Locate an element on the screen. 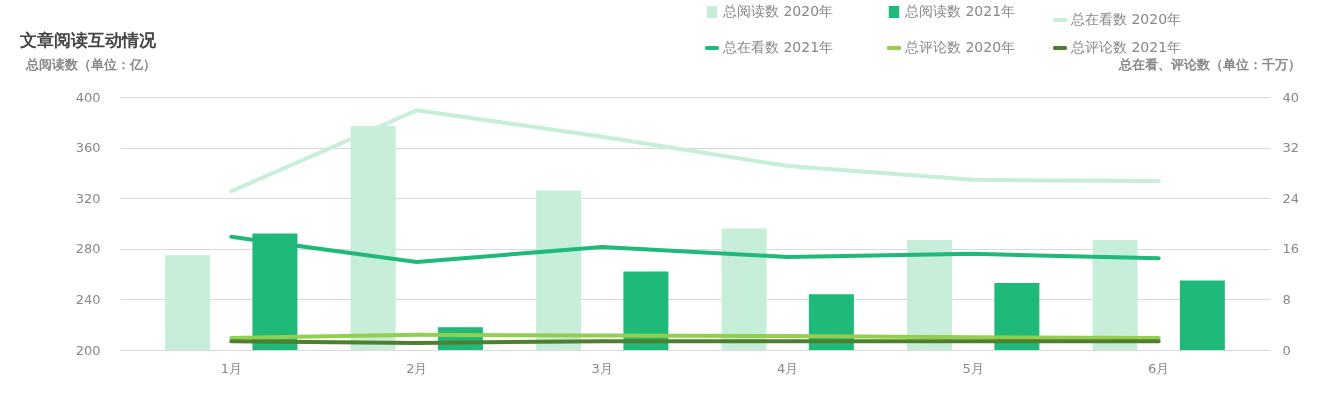 The width and height of the screenshot is (1329, 407). y-tick-label: 280 is located at coordinates (88, 249).